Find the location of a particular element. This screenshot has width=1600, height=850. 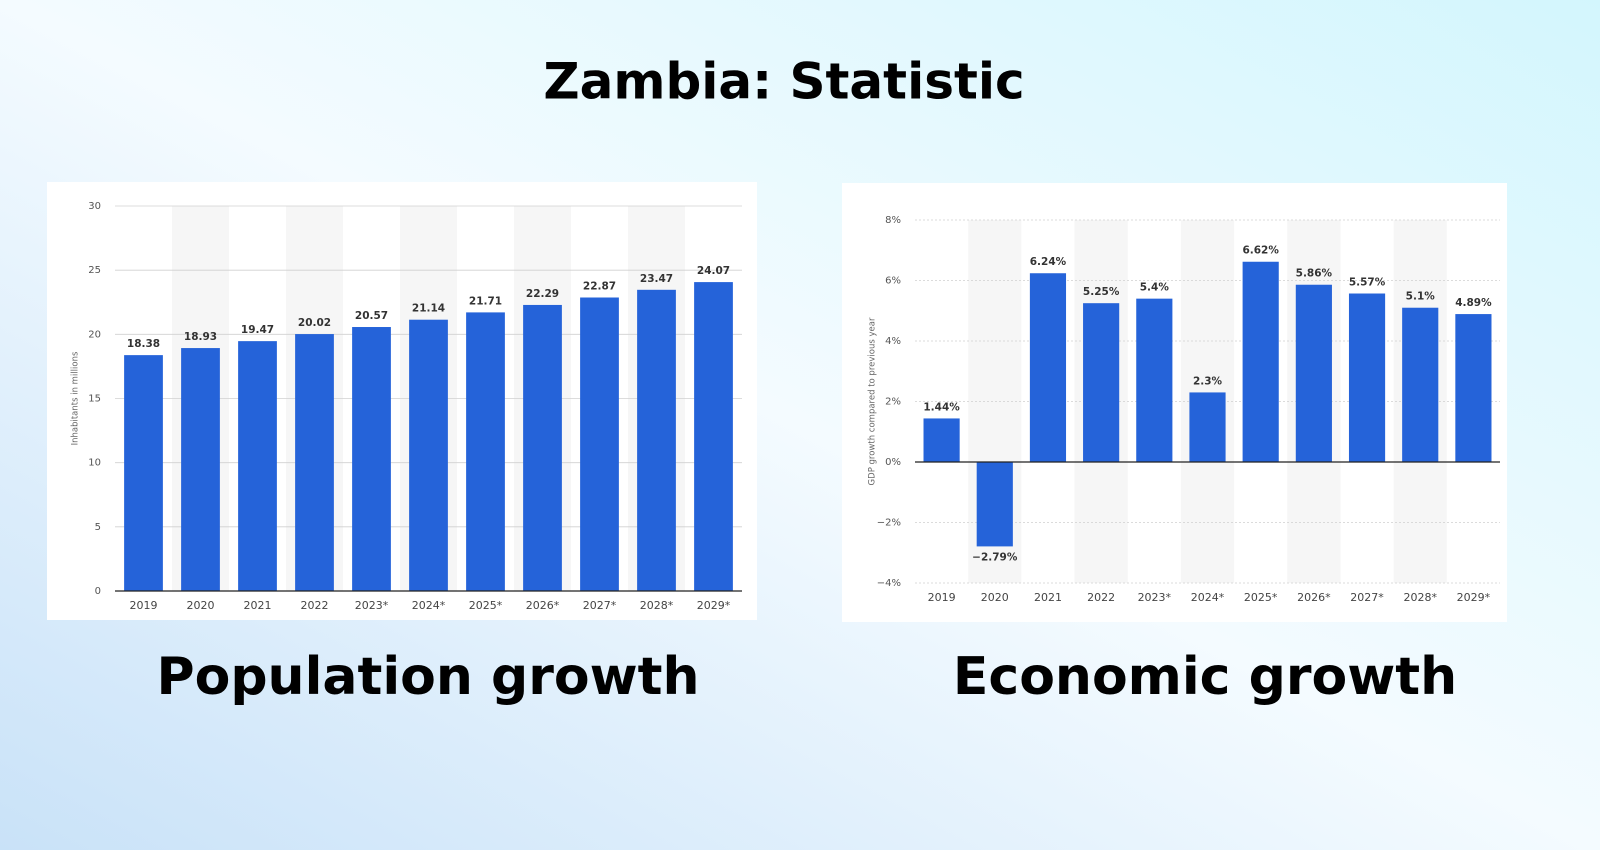

y-axis-title: Inhabitants in millions is located at coordinates (76, 398).